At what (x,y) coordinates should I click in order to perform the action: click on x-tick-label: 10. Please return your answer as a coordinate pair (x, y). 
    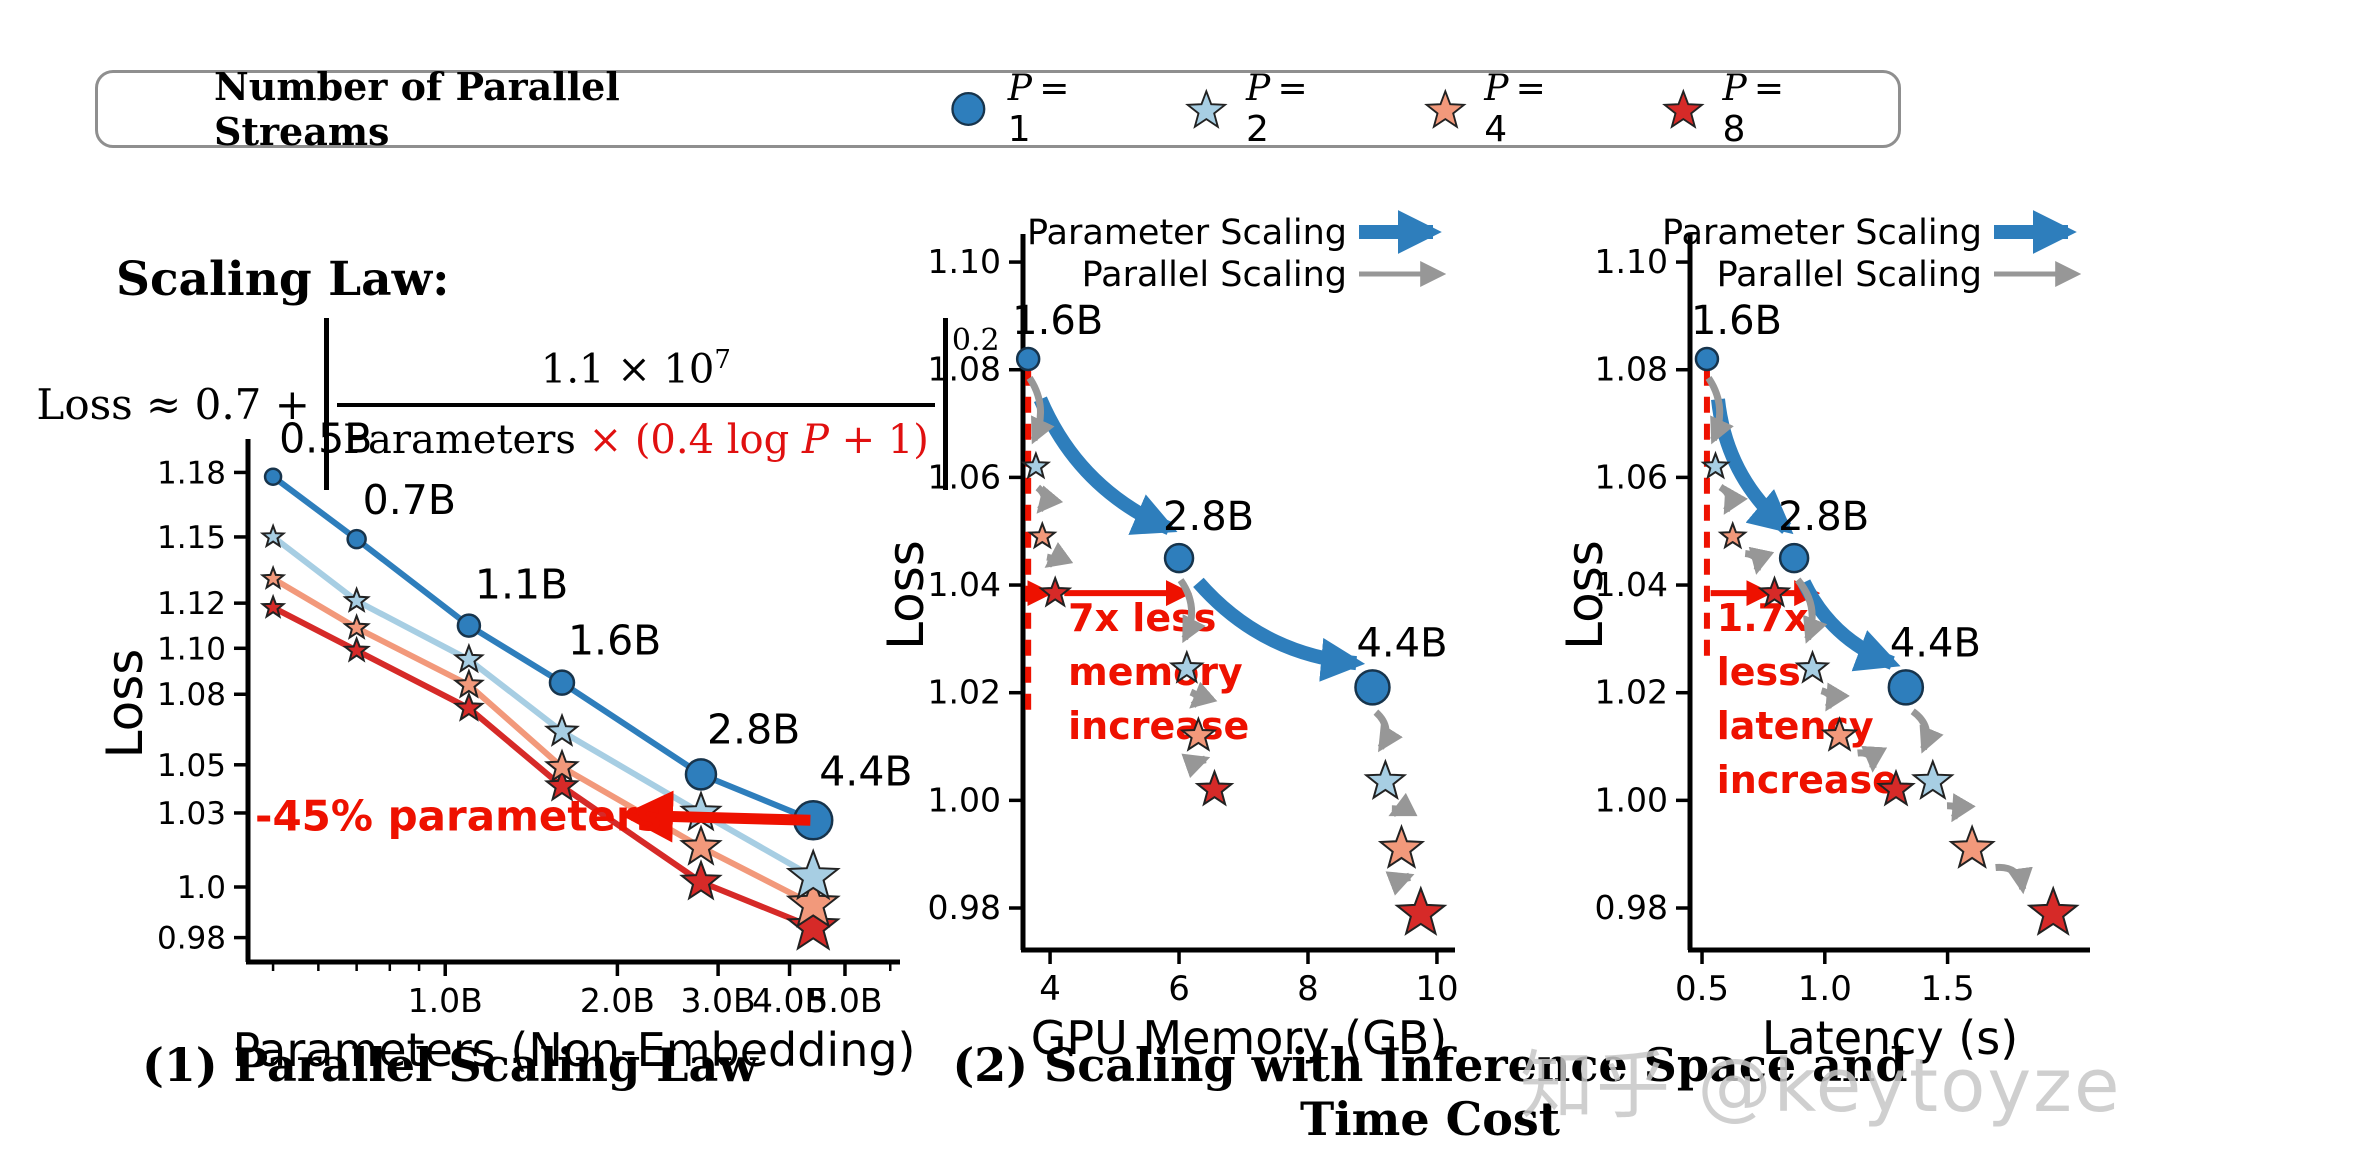
    Looking at the image, I should click on (1436, 989).